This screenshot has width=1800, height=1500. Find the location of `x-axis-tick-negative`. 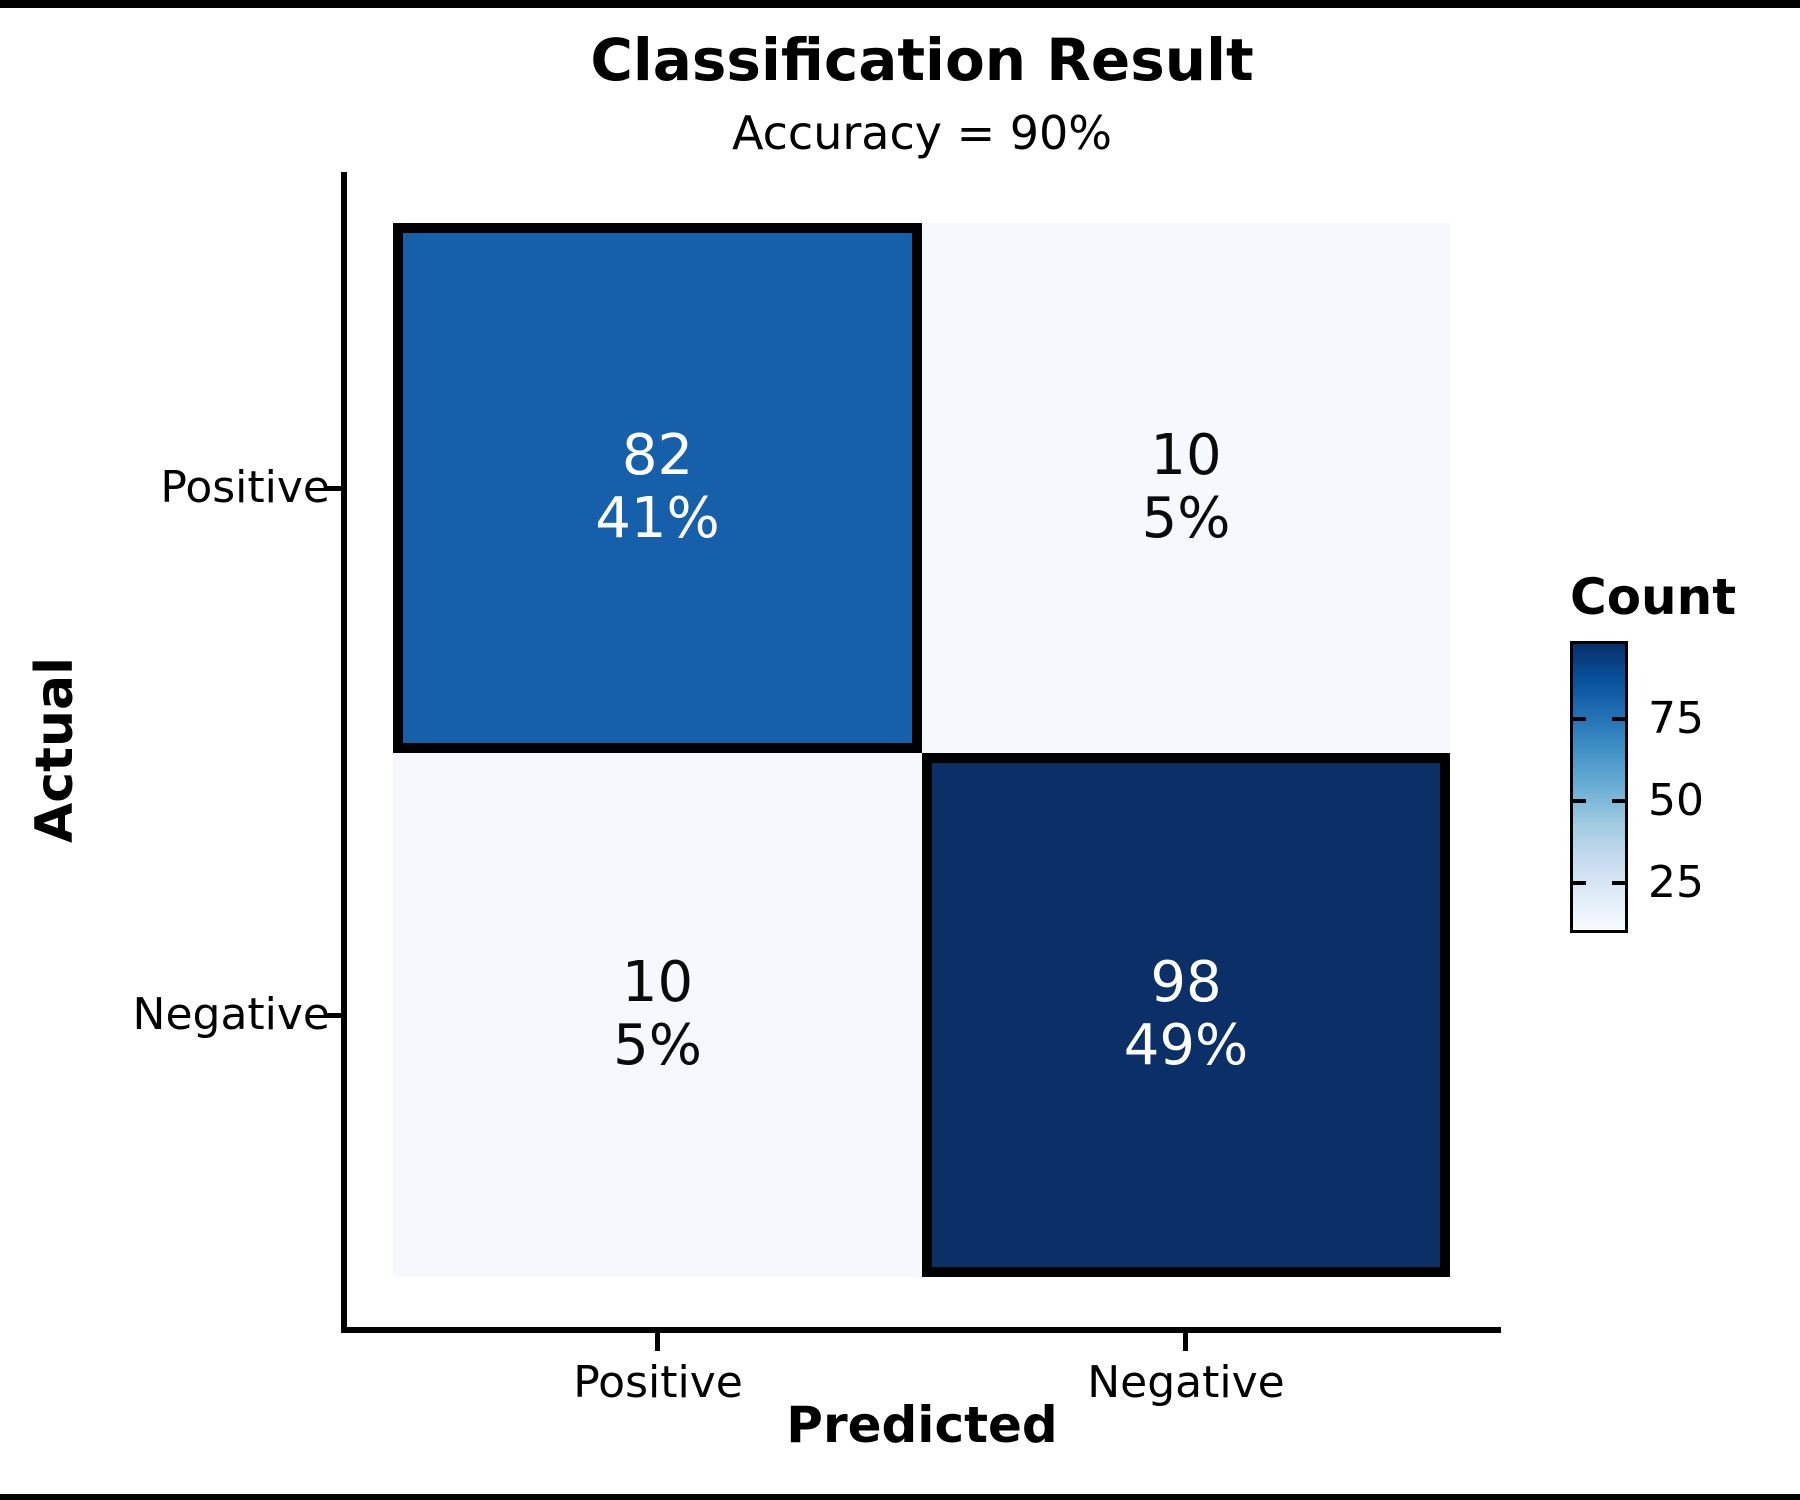

x-axis-tick-negative is located at coordinates (1185, 1342).